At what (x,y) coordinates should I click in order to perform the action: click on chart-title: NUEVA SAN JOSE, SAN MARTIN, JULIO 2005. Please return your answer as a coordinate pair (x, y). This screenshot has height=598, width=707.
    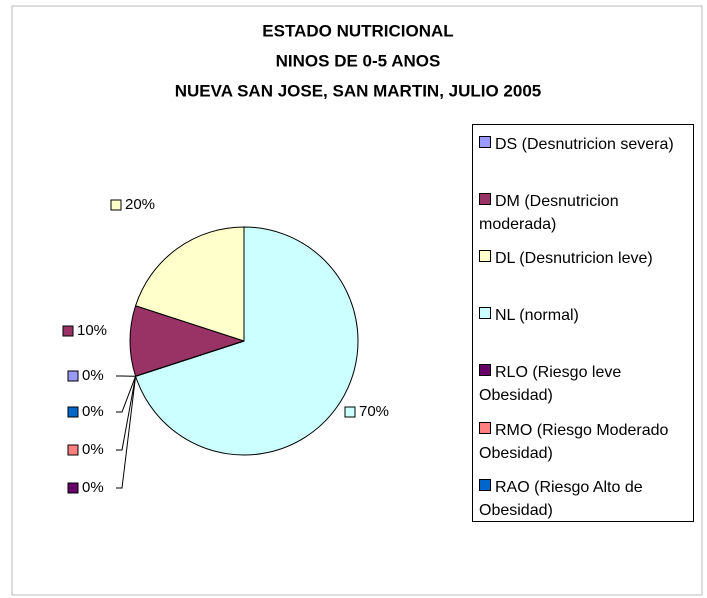
    Looking at the image, I should click on (358, 90).